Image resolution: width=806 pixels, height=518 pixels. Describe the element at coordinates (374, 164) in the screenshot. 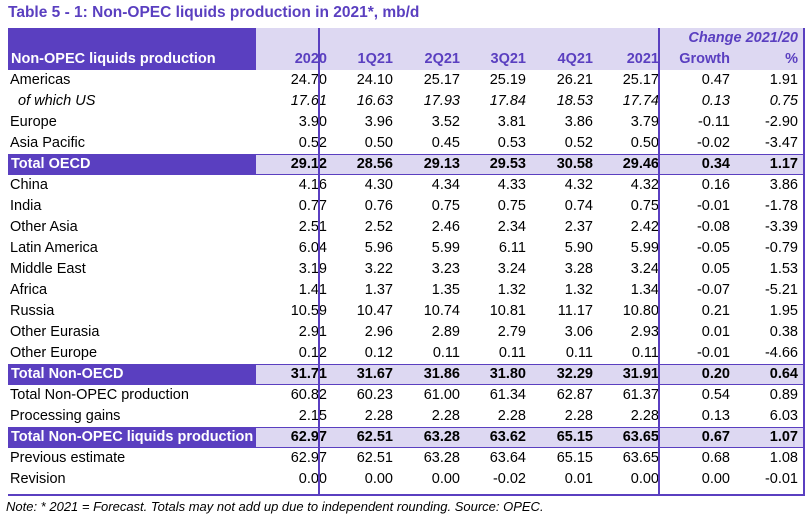

I see `table-cell: 28.56` at that location.